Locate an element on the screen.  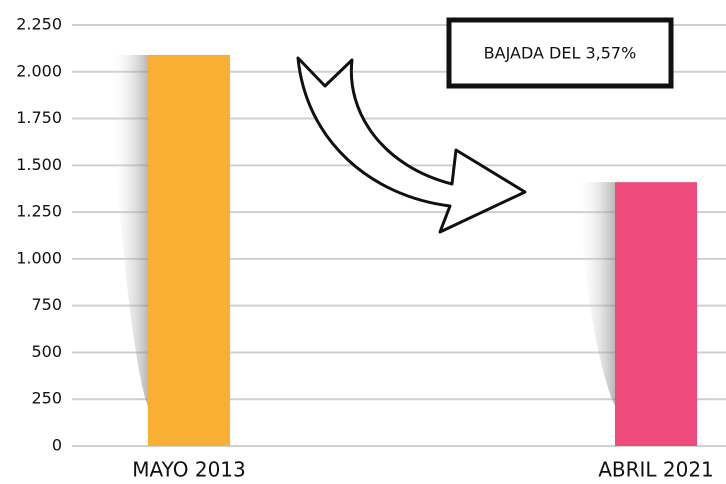
x-tick-label: ABRIL 2021 is located at coordinates (656, 470).